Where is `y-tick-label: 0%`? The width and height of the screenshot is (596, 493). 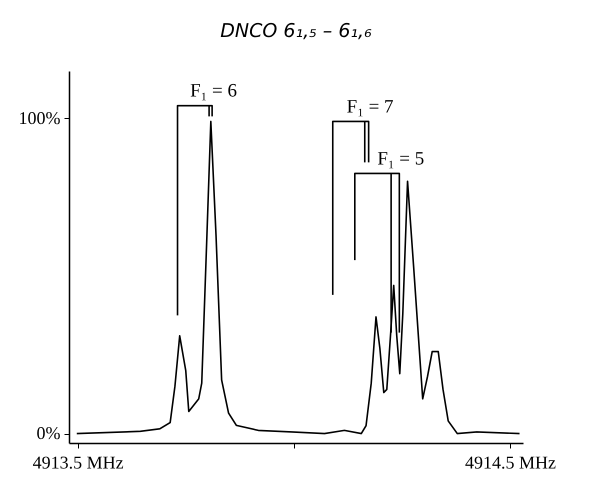 y-tick-label: 0% is located at coordinates (48, 433).